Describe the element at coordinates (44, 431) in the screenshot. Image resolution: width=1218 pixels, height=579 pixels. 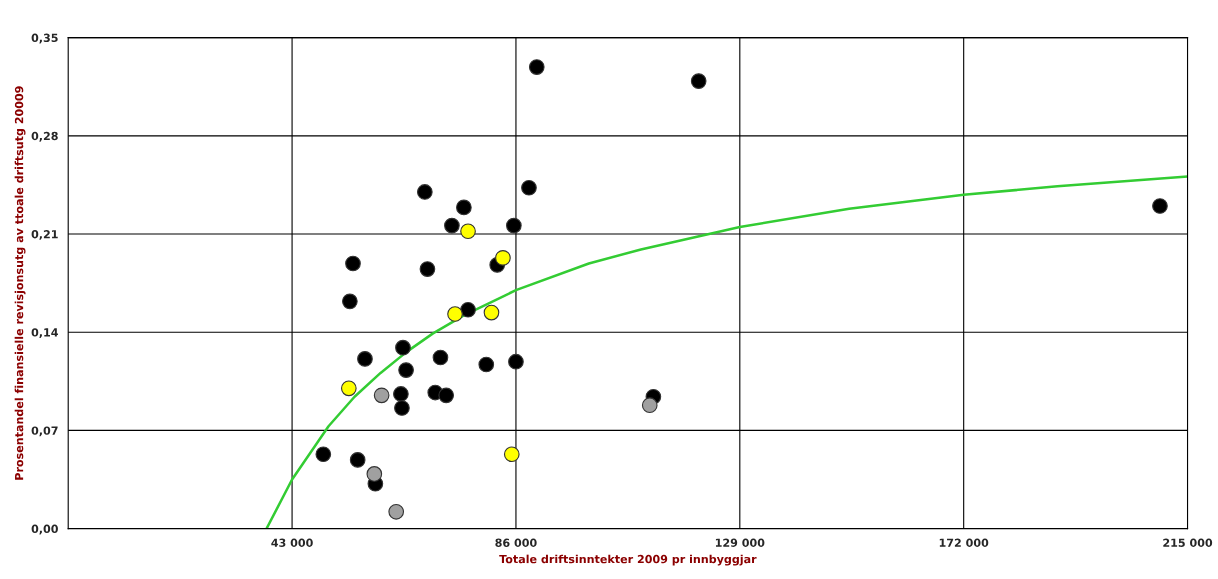
I see `y-tick-label: 0,07` at that location.